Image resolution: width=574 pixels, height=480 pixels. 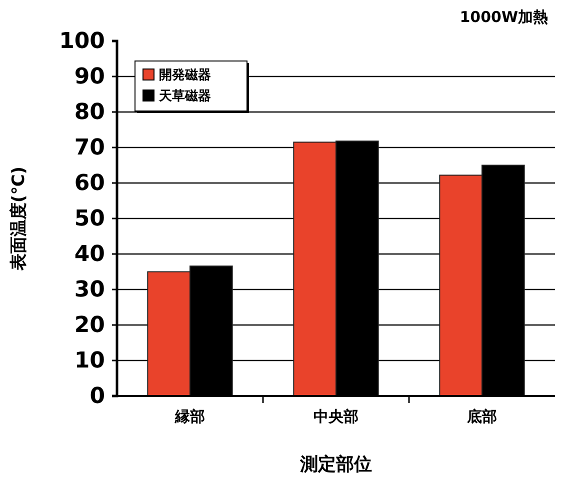 What do you see at coordinates (504, 17) in the screenshot?
I see `chart-title: 1000W加熱` at bounding box center [504, 17].